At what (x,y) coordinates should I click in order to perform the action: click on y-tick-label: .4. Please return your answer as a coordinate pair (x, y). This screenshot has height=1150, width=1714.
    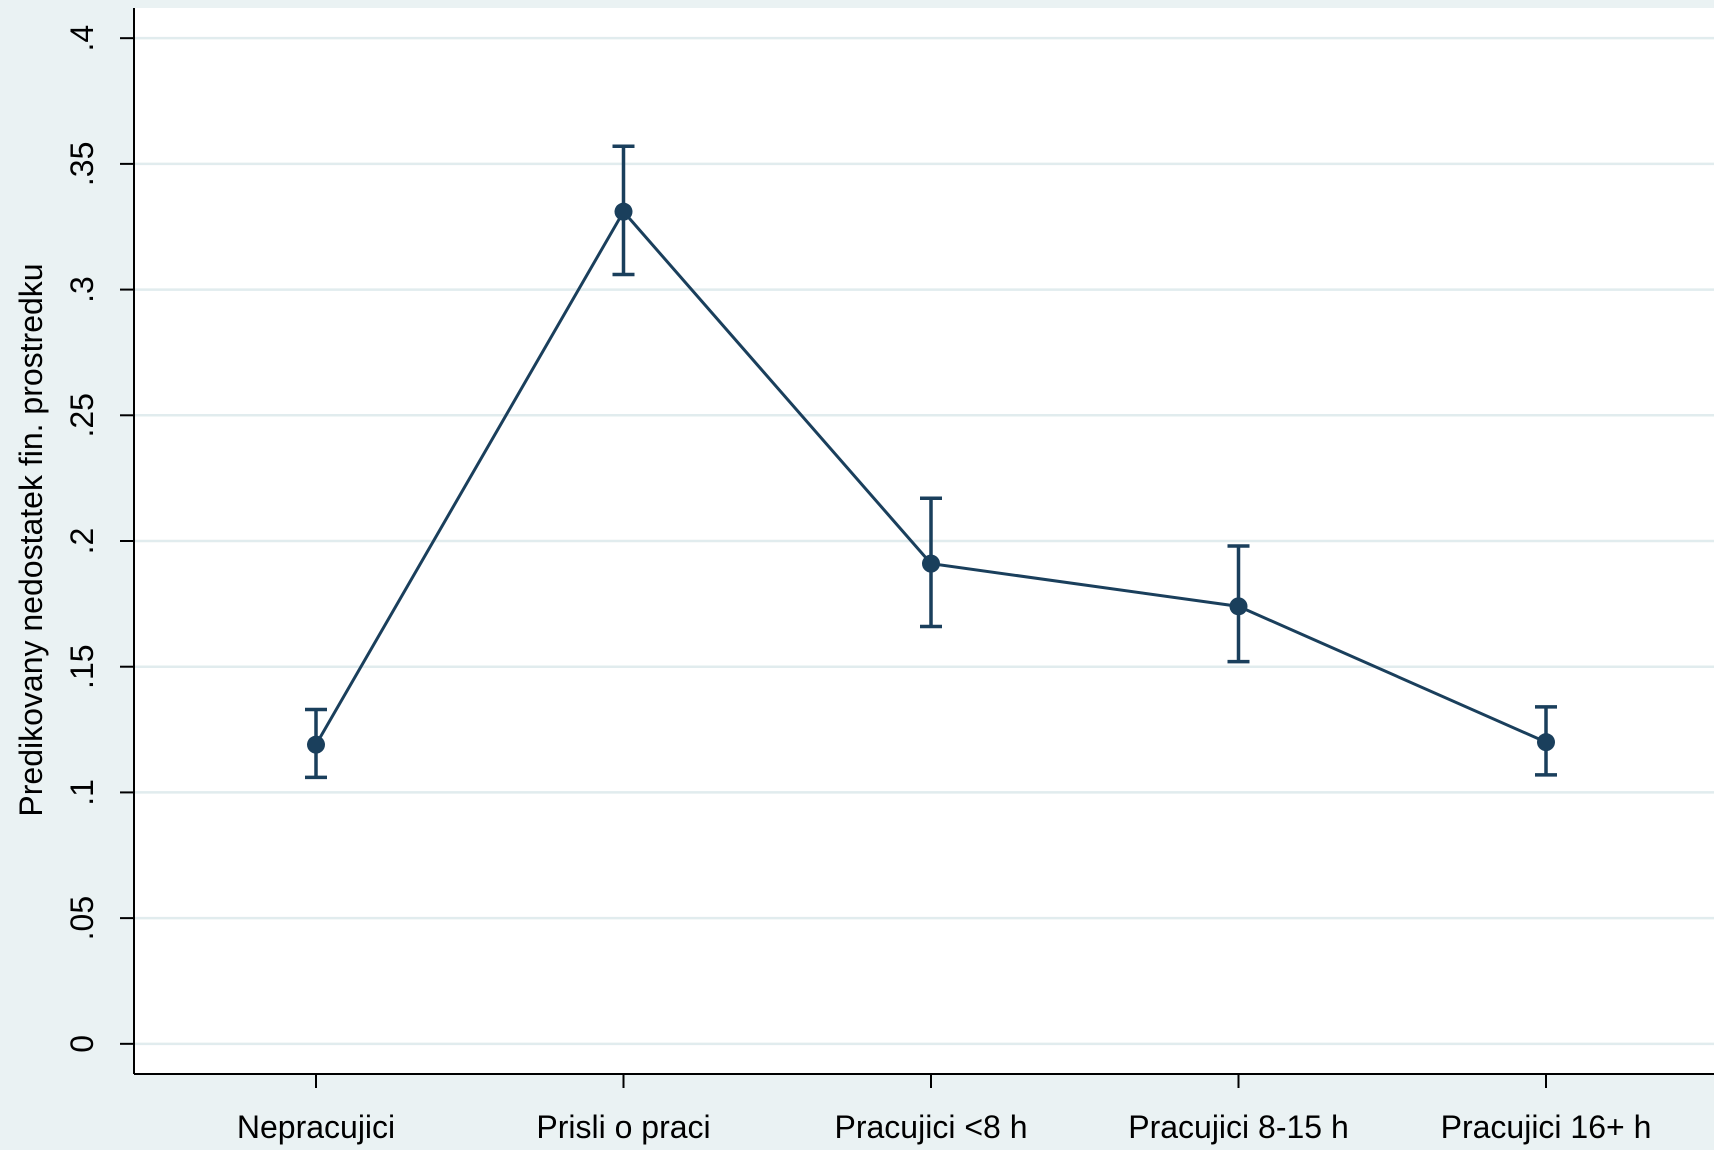
    Looking at the image, I should click on (82, 38).